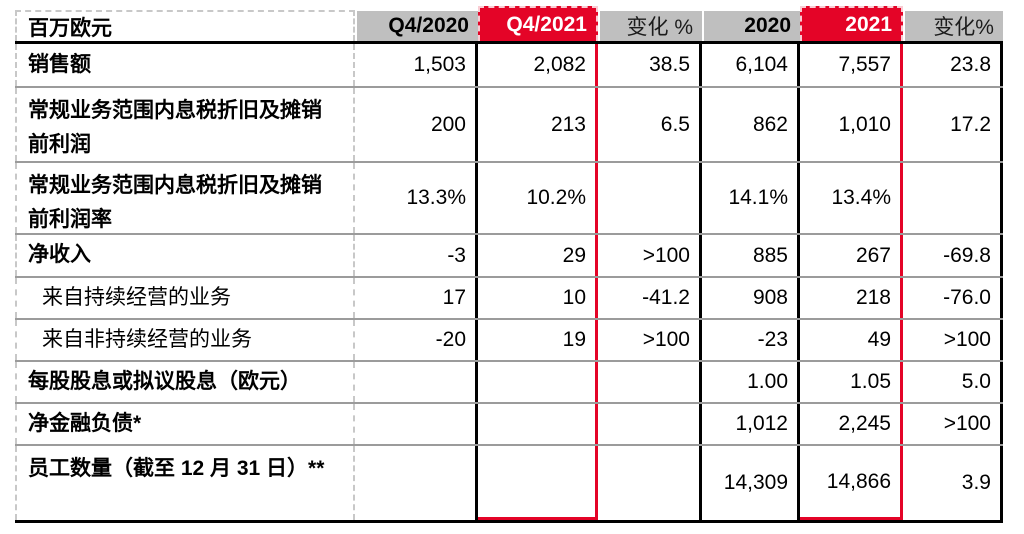  I want to click on table-row-dividend: 每股股息或拟议股息（欧元） 1.00 1.05 5.0, so click(509, 381).